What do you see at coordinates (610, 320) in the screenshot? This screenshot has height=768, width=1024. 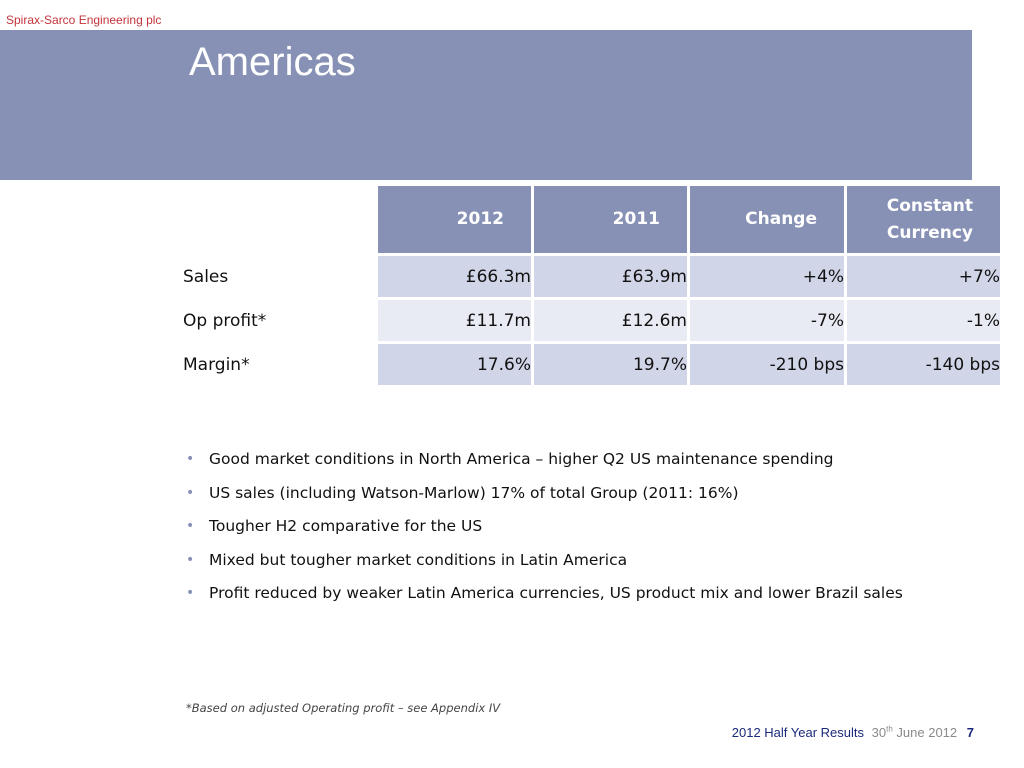 I see `table-cell: £12.6m` at bounding box center [610, 320].